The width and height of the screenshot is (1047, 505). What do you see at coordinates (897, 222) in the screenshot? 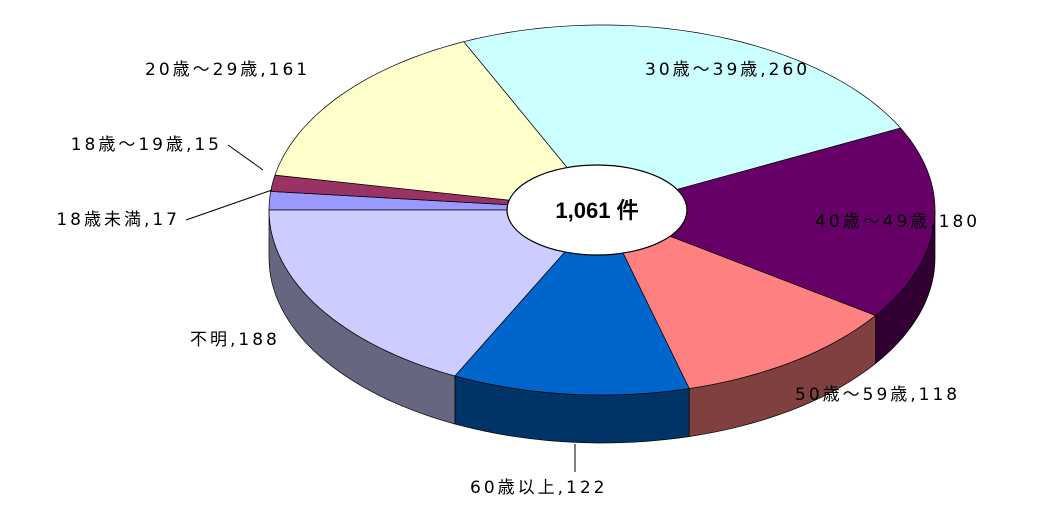
I see `data-label: 40歳～49歳,180` at bounding box center [897, 222].